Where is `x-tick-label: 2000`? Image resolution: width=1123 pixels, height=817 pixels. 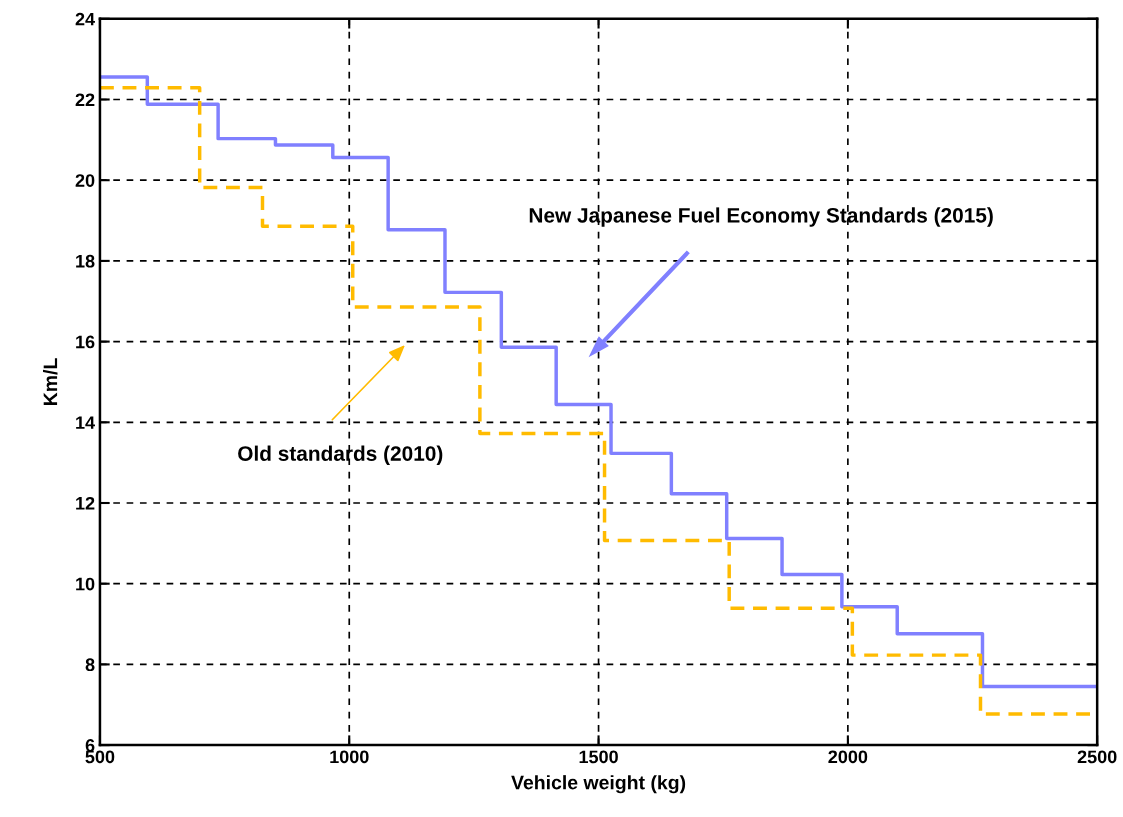 x-tick-label: 2000 is located at coordinates (848, 757).